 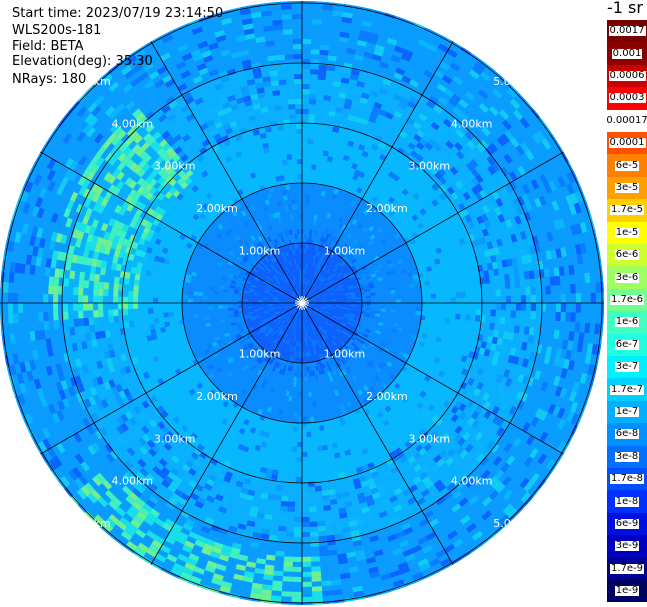 What do you see at coordinates (627, 210) in the screenshot?
I see `colorbar-tick-label: 1.7e-5` at bounding box center [627, 210].